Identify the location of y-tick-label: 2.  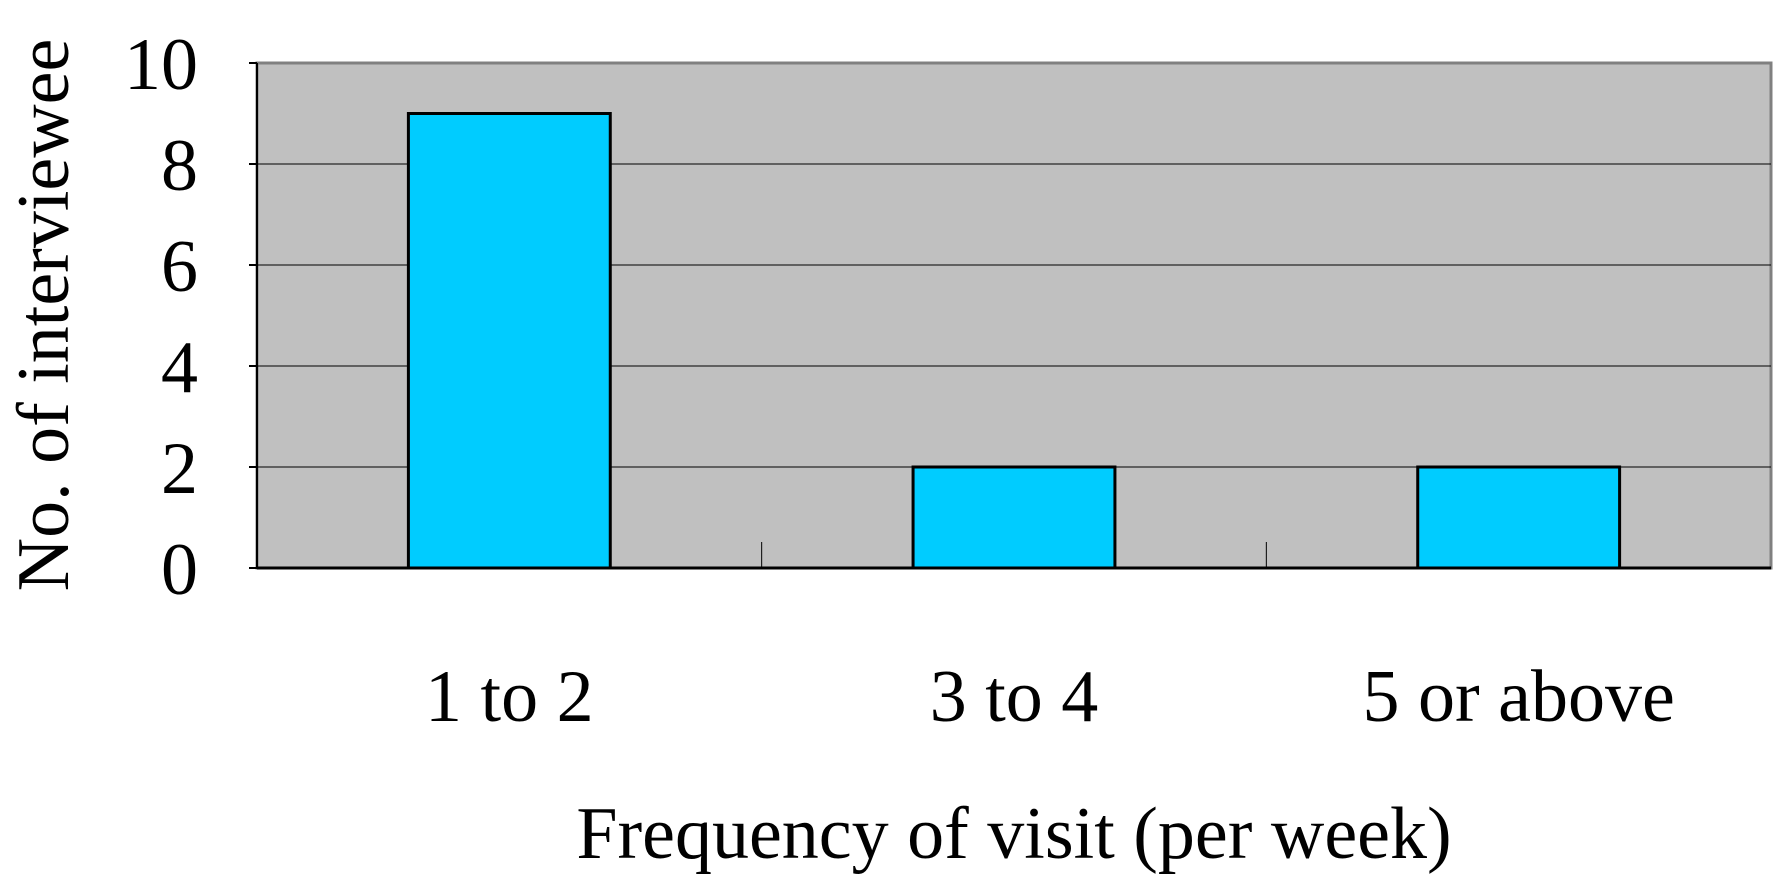
(179, 469).